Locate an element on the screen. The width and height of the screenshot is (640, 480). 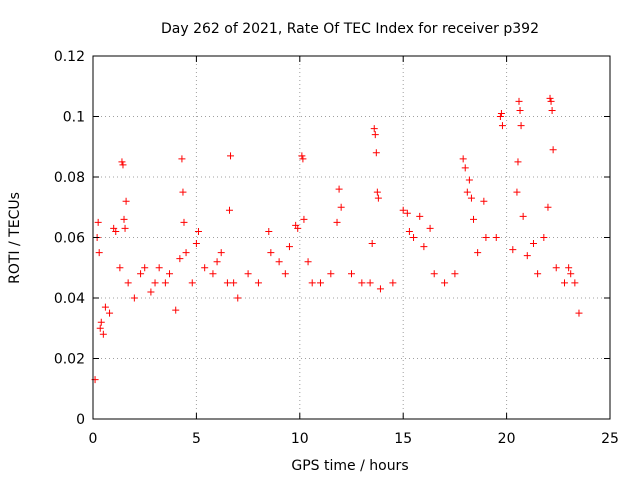
x-tick-label: 25 is located at coordinates (610, 439).